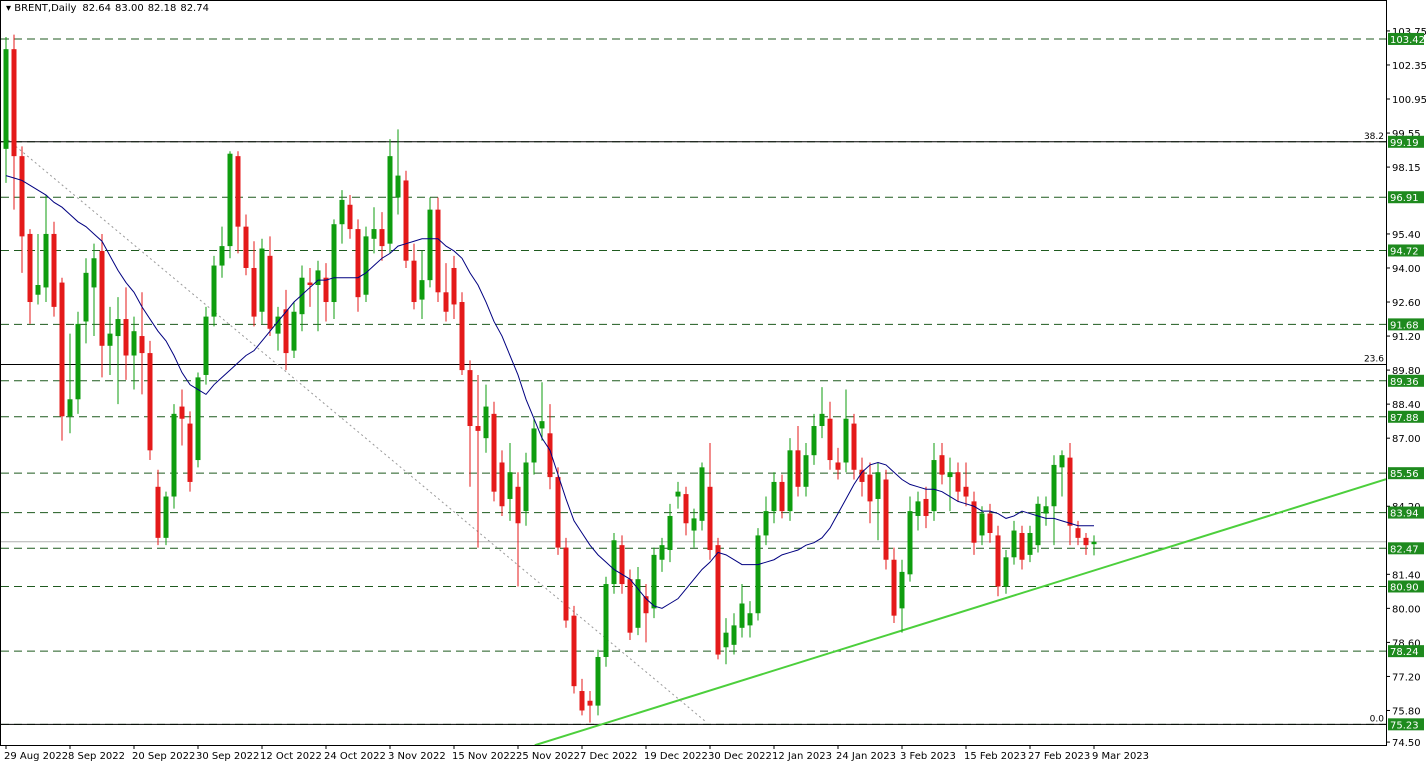 The height and width of the screenshot is (766, 1426). I want to click on y-tick-label: 78.60, so click(1406, 643).